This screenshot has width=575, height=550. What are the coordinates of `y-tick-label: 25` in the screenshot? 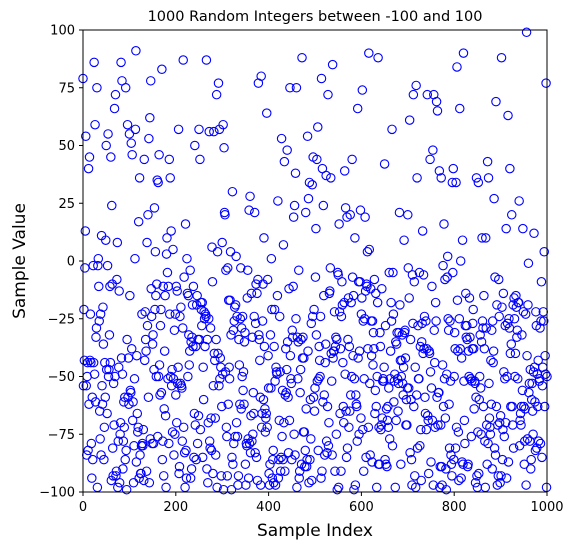 It's located at (66, 204).